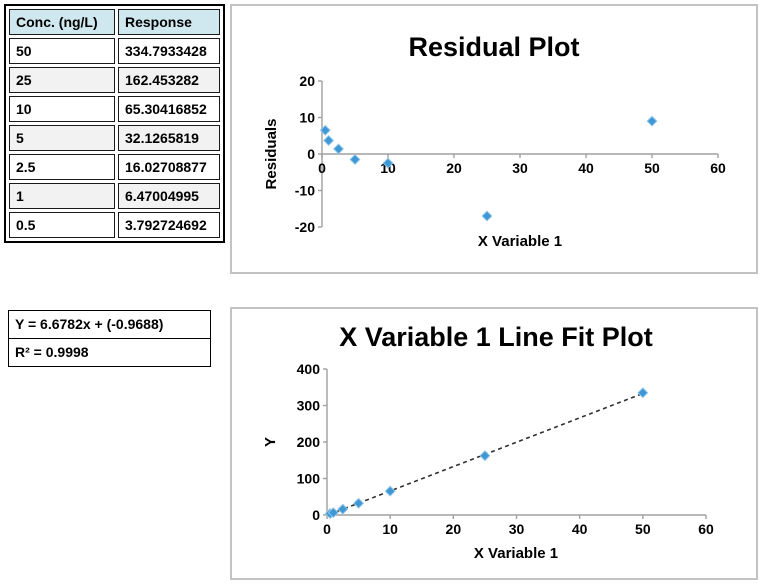 This screenshot has width=760, height=583. I want to click on table-header-cell: Response, so click(169, 22).